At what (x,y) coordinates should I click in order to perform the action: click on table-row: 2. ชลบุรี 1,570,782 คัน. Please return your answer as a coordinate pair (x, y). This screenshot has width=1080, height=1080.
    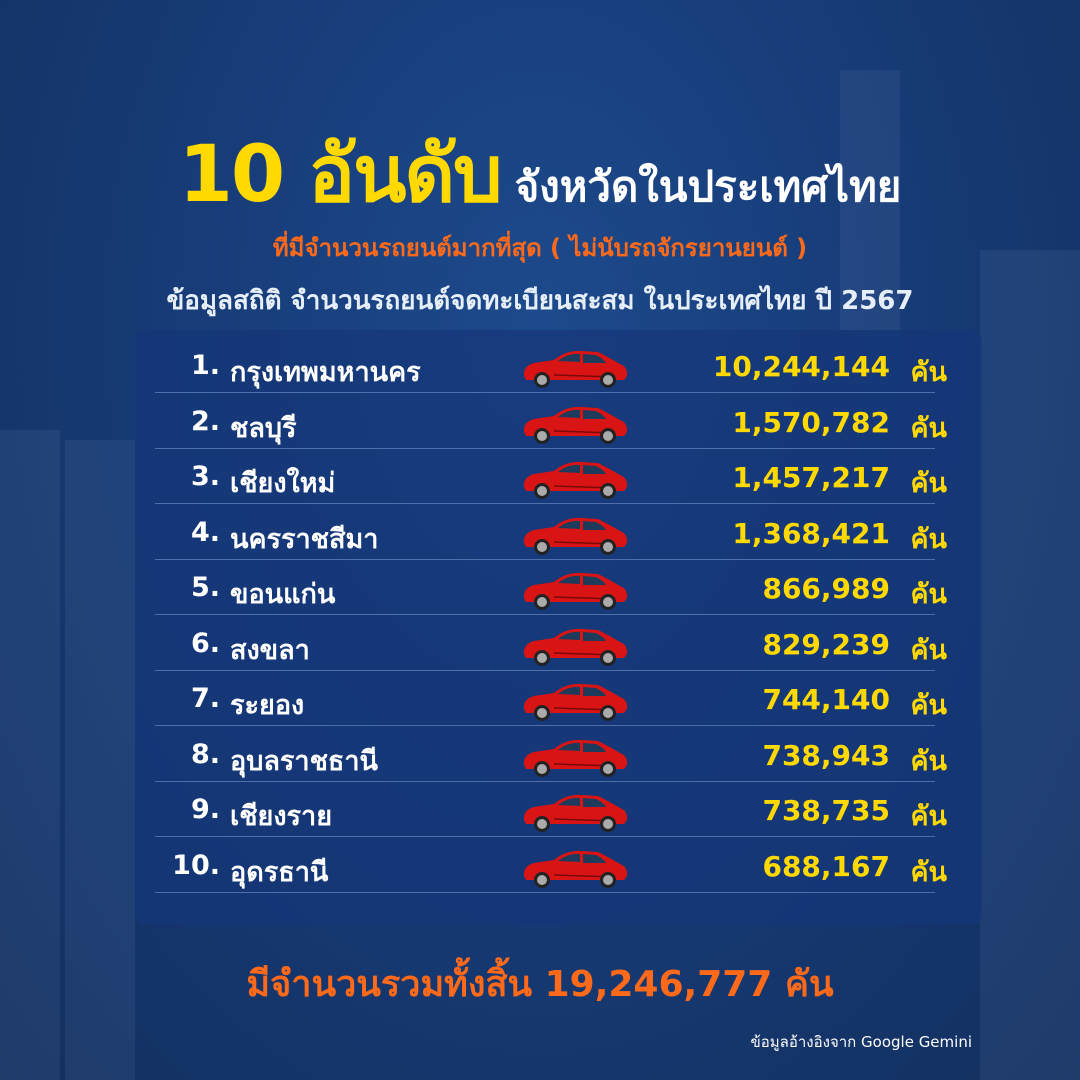
    Looking at the image, I should click on (551, 421).